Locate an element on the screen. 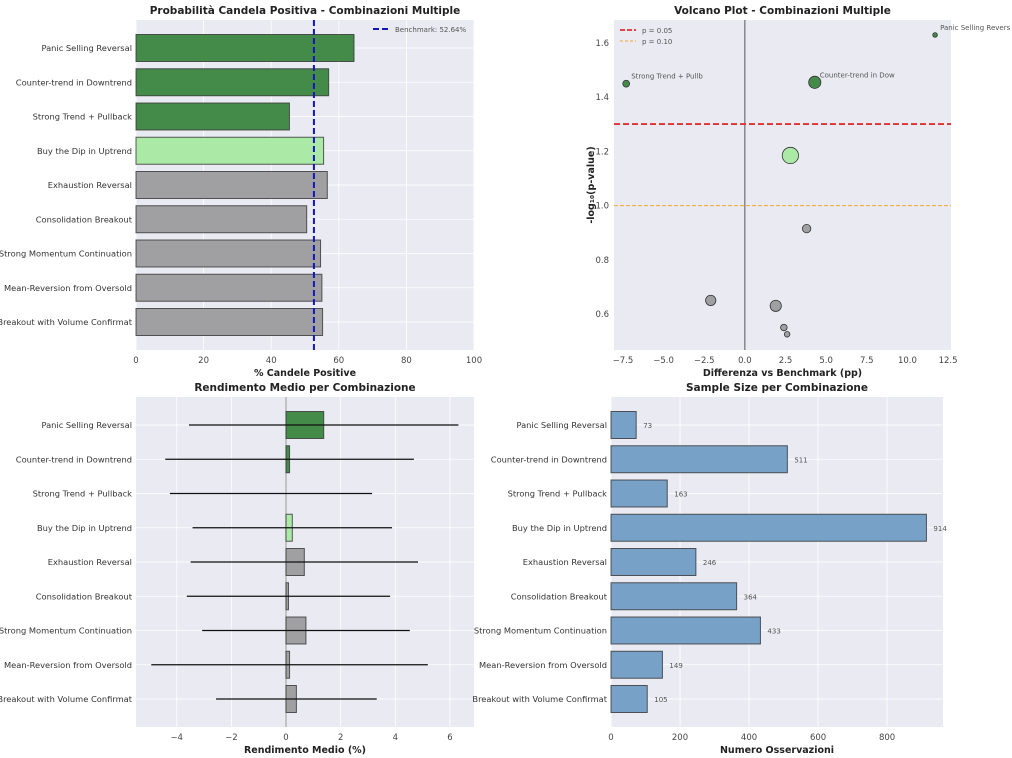 This screenshot has width=1012, height=758. x-tick-label: 200 is located at coordinates (680, 738).